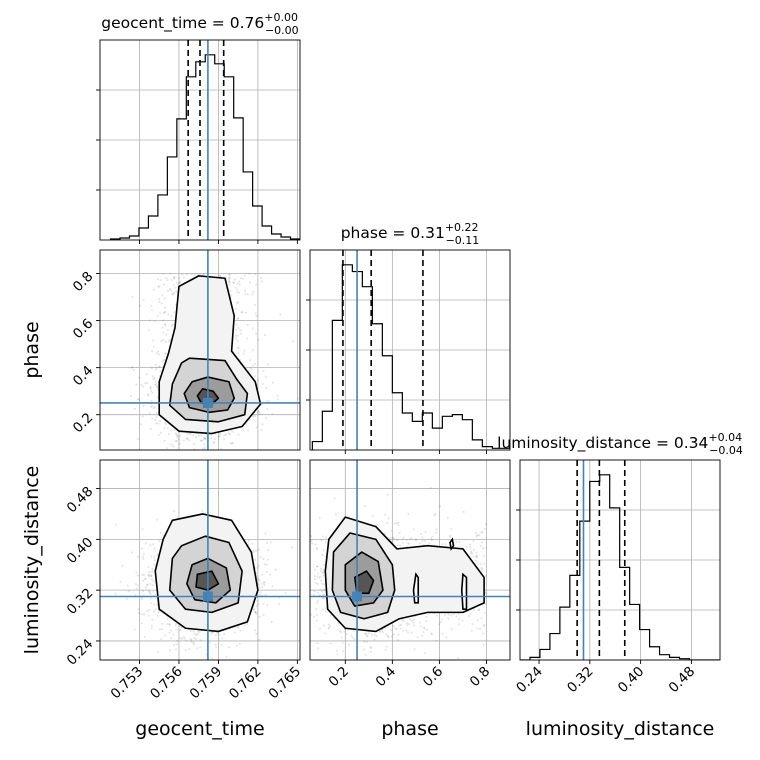  What do you see at coordinates (725, 437) in the screenshot?
I see `title-plus: +0.04` at bounding box center [725, 437].